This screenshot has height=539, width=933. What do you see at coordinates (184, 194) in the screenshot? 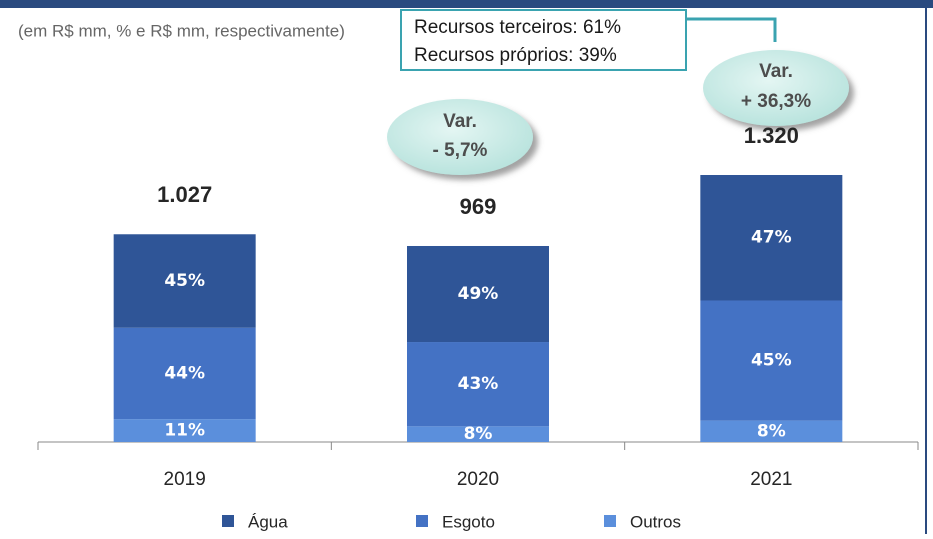
I see `total-label: 1.027` at bounding box center [184, 194].